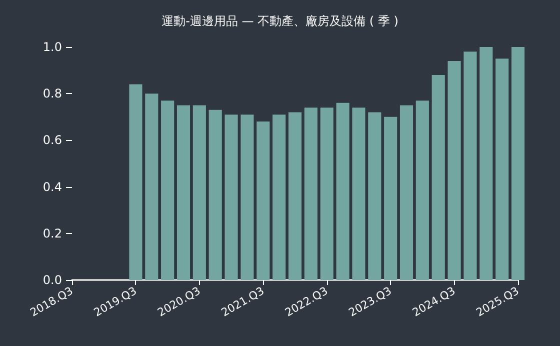  Describe the element at coordinates (52, 187) in the screenshot. I see `y-tick-label: 0.4` at that location.